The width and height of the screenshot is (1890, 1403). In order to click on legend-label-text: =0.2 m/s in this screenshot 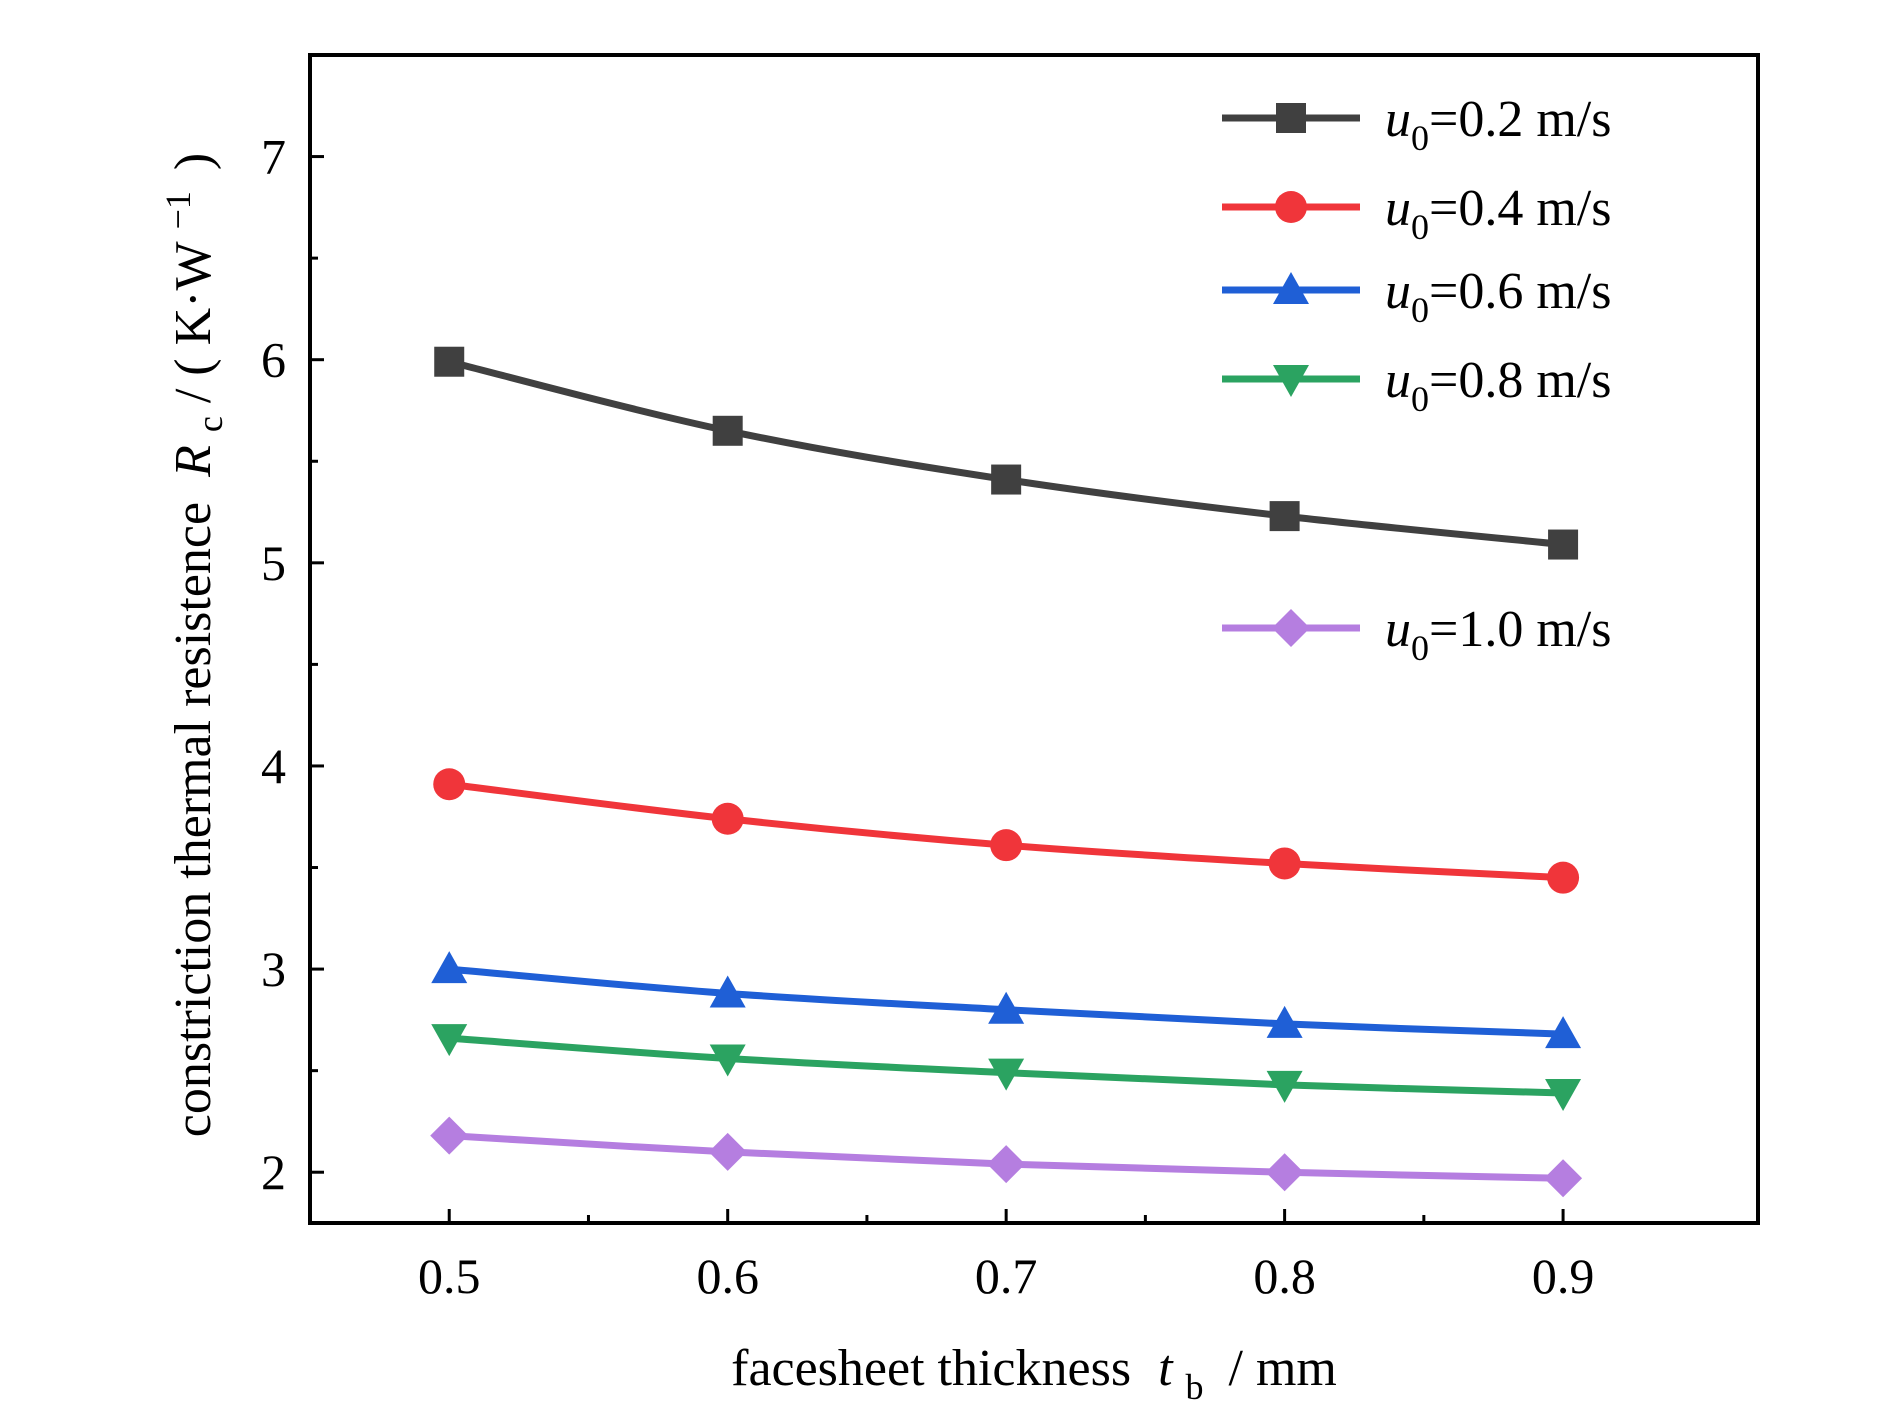, I will do `click(1520, 119)`.